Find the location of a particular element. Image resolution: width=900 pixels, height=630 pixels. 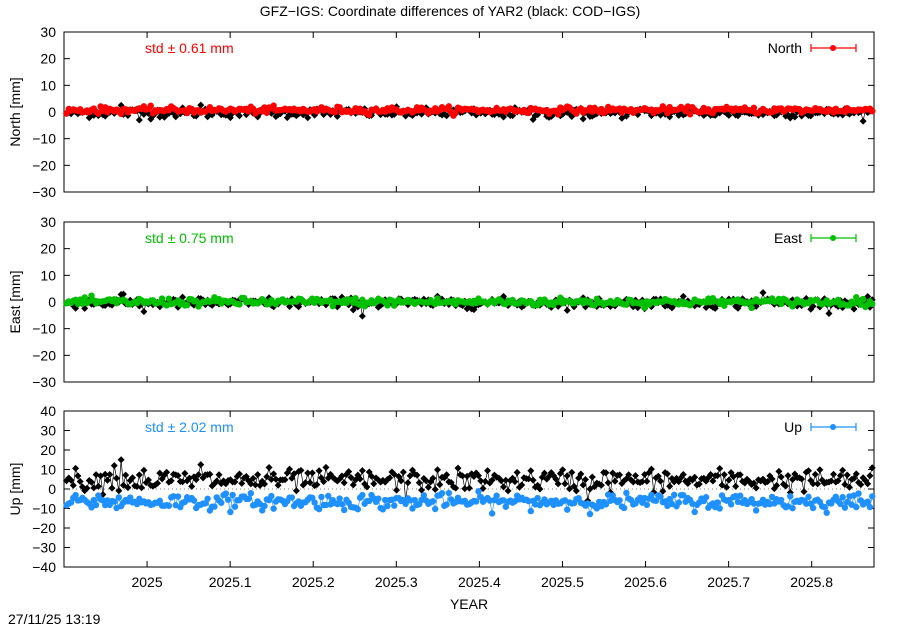

y-tick-label-up: −10 is located at coordinates (44, 509).